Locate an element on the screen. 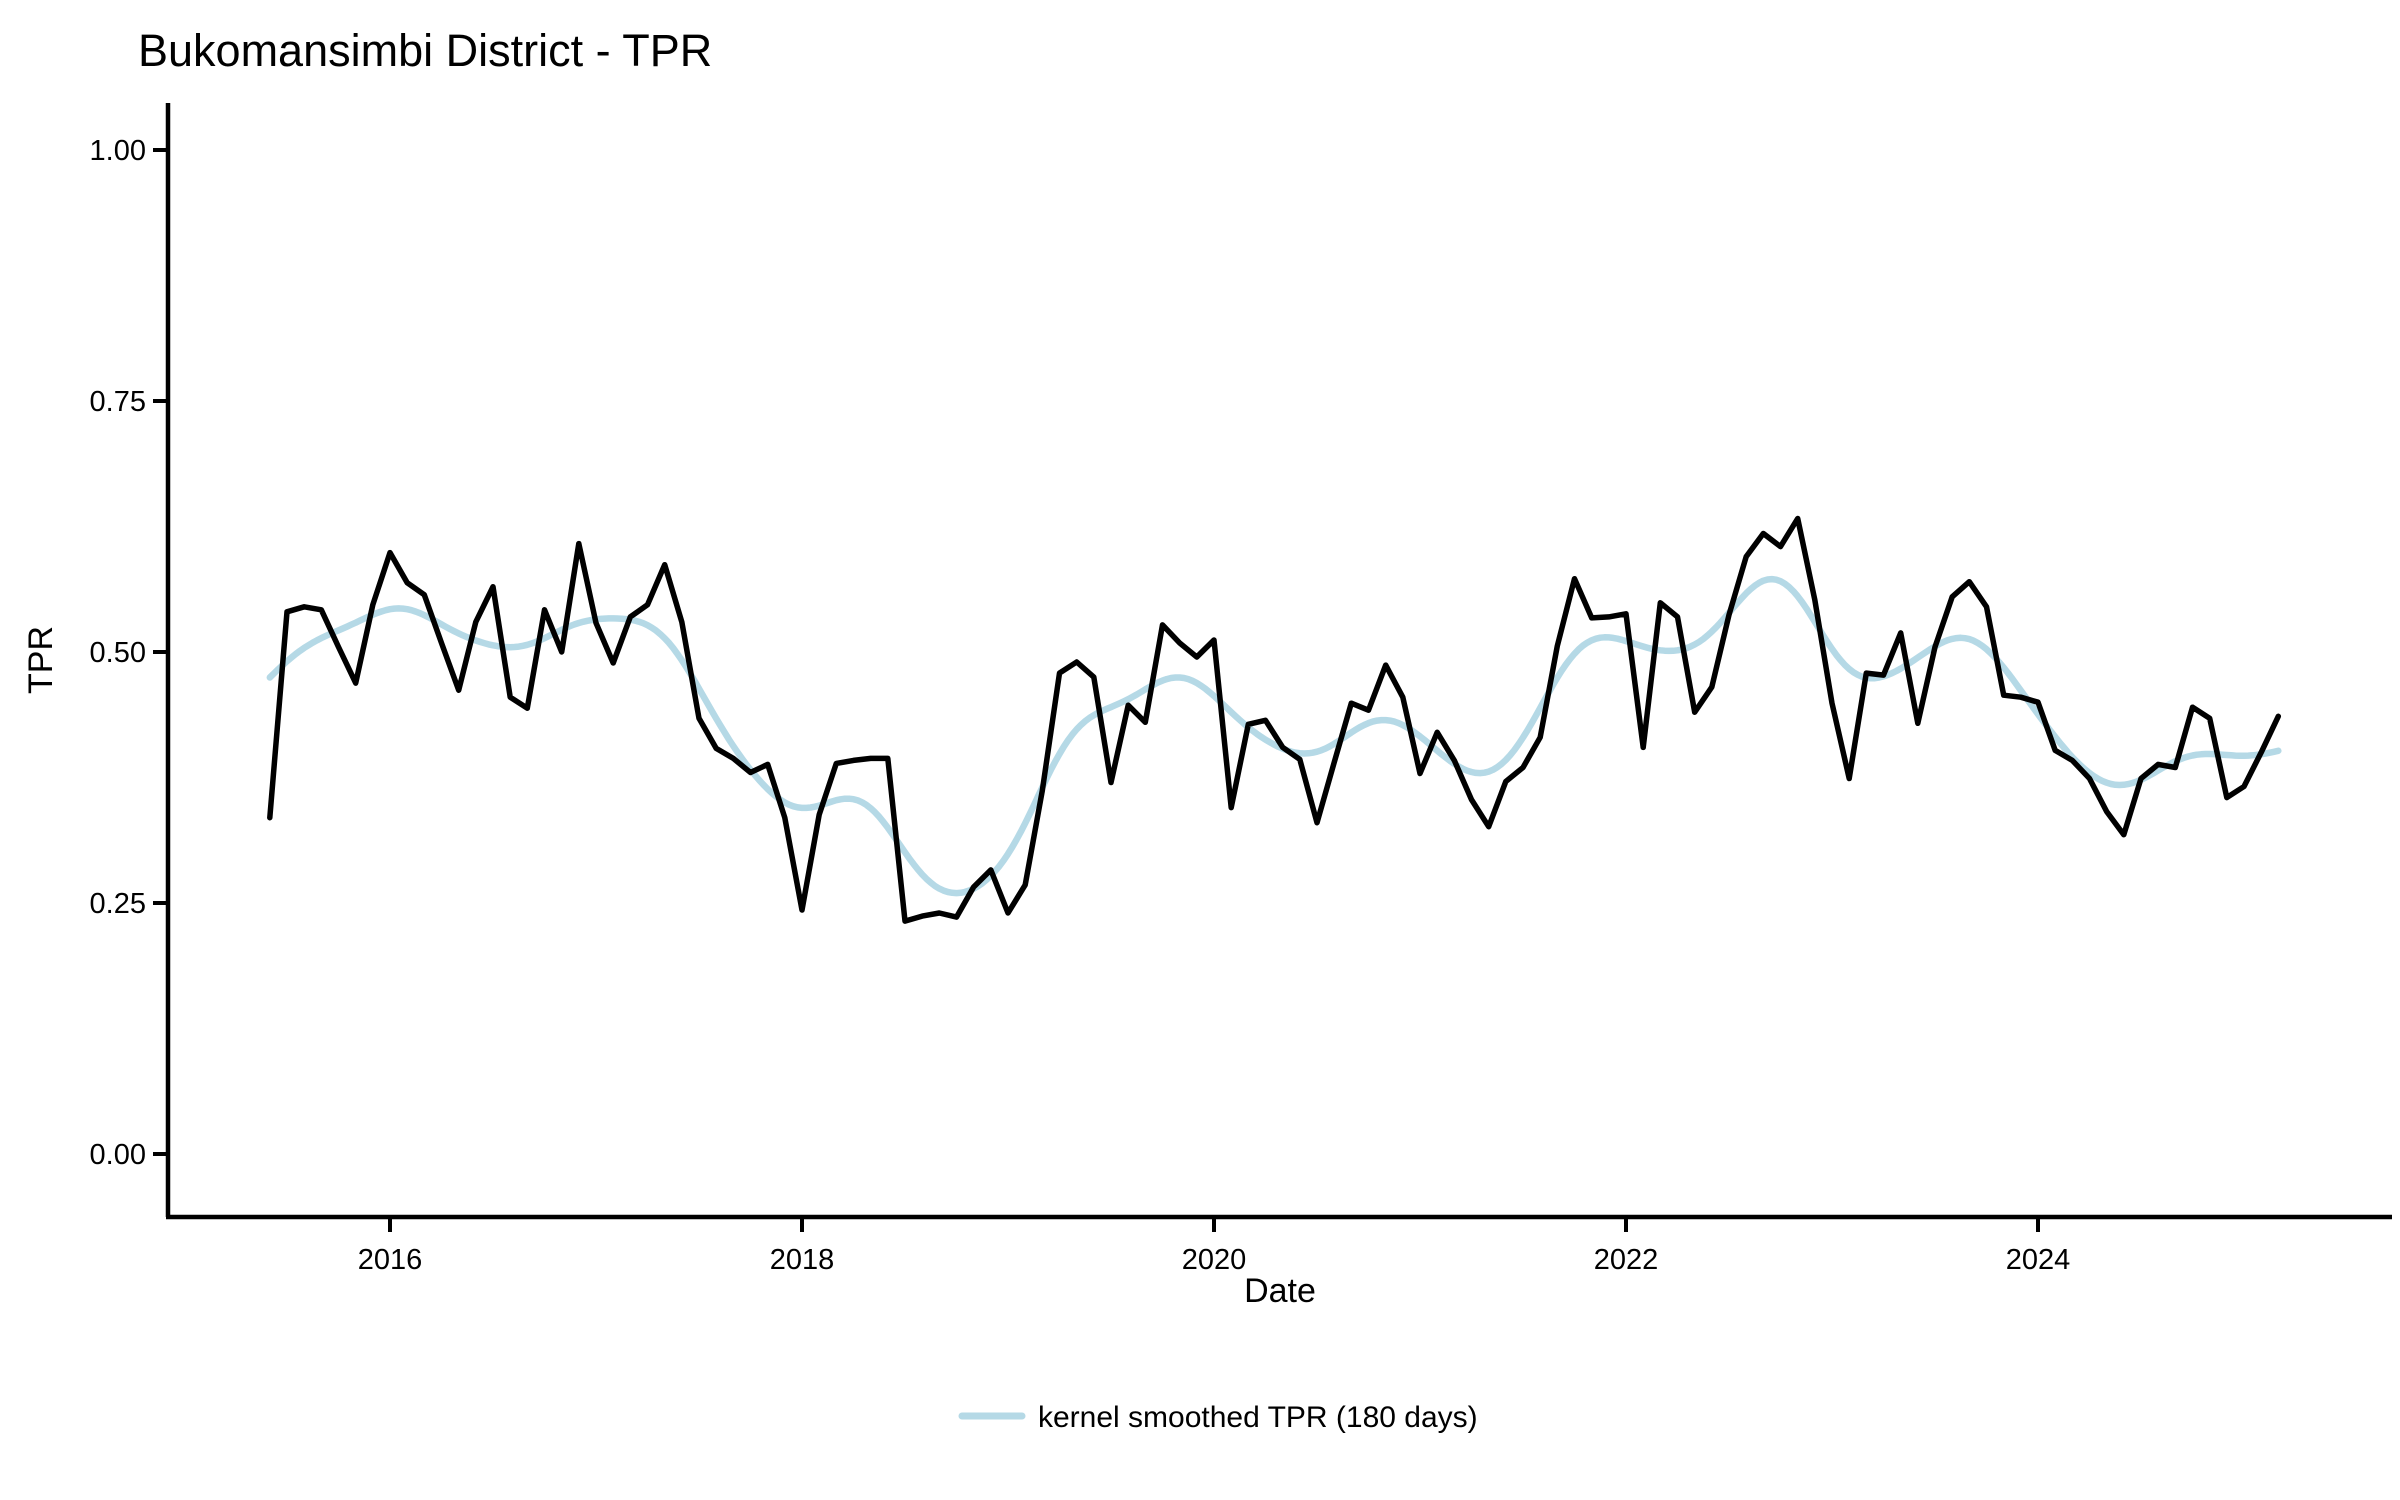 The height and width of the screenshot is (1500, 2400). y-axis-ticks: 0.00 0.25 0.50 0.75 1.00 is located at coordinates (129, 653).